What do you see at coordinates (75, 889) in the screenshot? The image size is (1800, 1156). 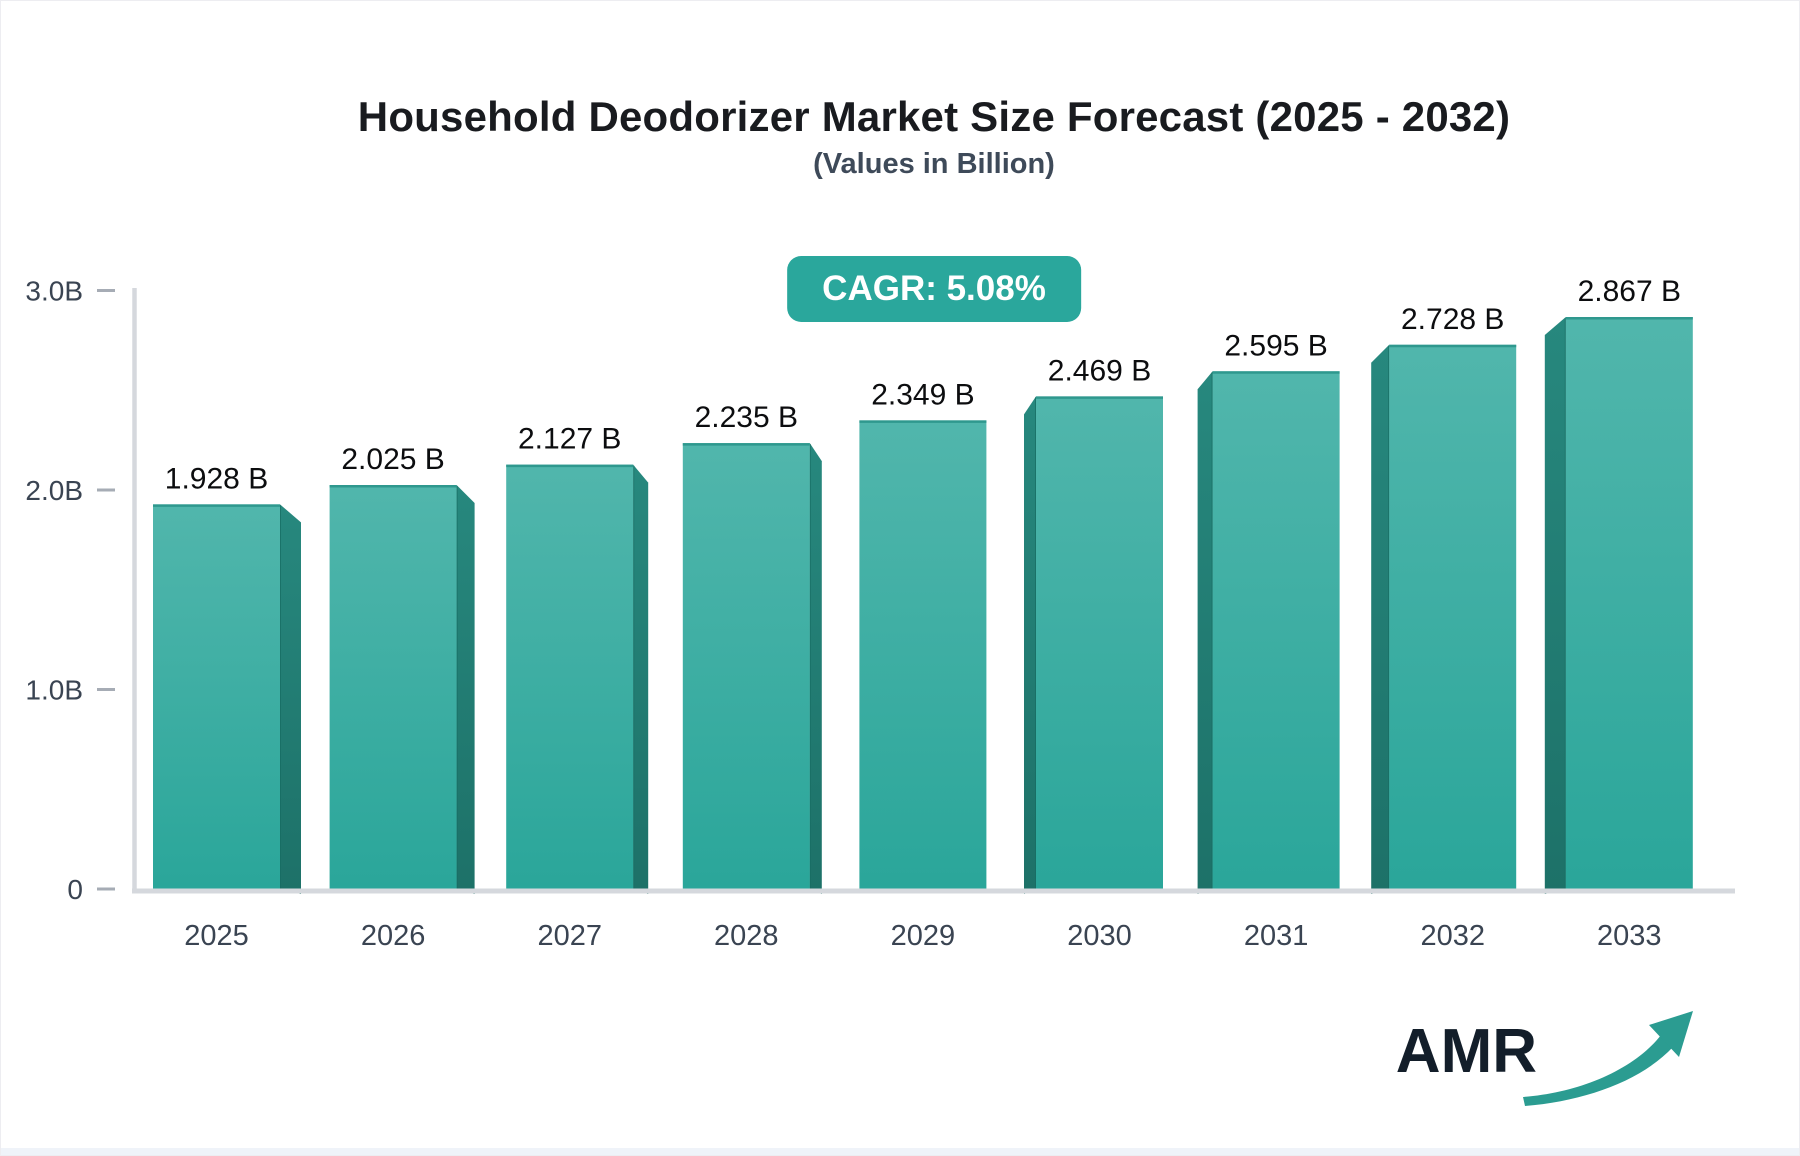 I see `y-axis-tick-label: 0` at bounding box center [75, 889].